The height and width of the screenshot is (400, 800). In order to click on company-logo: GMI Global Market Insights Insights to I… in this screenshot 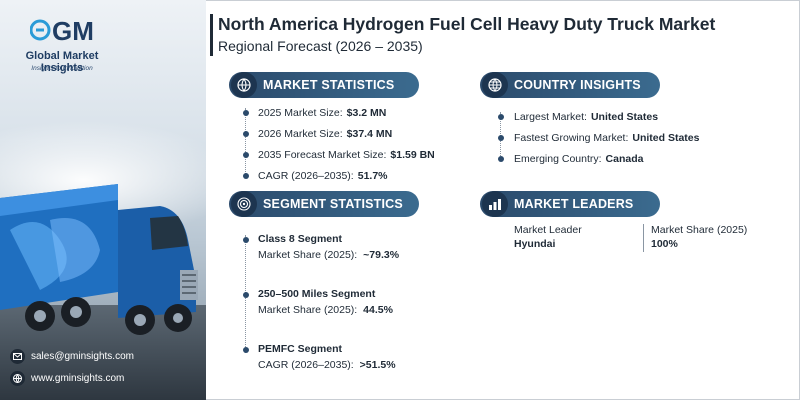, I will do `click(62, 47)`.